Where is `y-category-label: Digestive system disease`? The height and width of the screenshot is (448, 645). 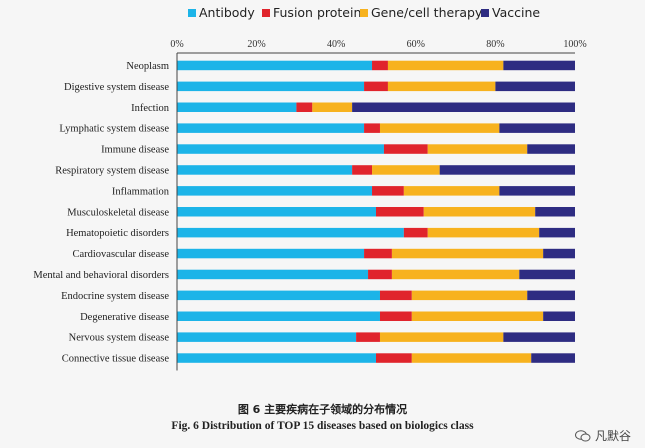
y-category-label: Digestive system disease is located at coordinates (116, 87).